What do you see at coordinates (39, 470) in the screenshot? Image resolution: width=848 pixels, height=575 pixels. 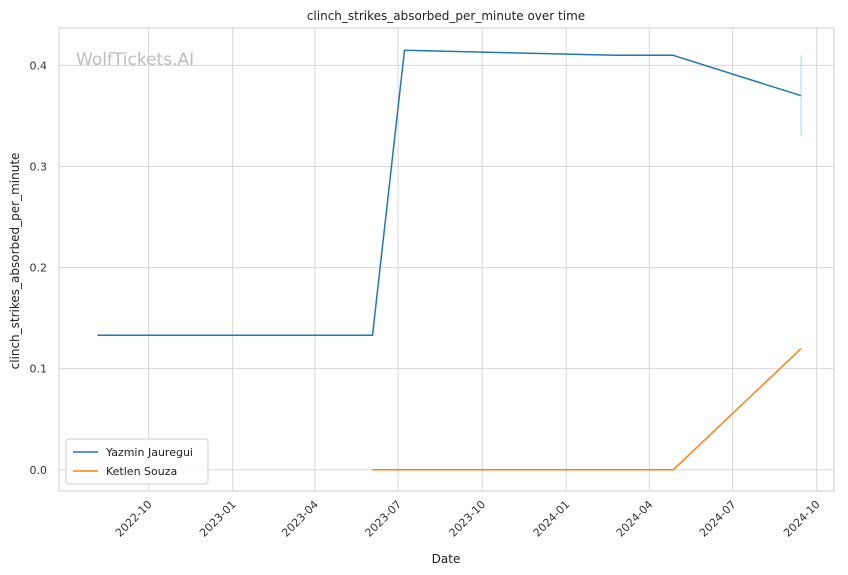 I see `y-tick-label: 0.0` at bounding box center [39, 470].